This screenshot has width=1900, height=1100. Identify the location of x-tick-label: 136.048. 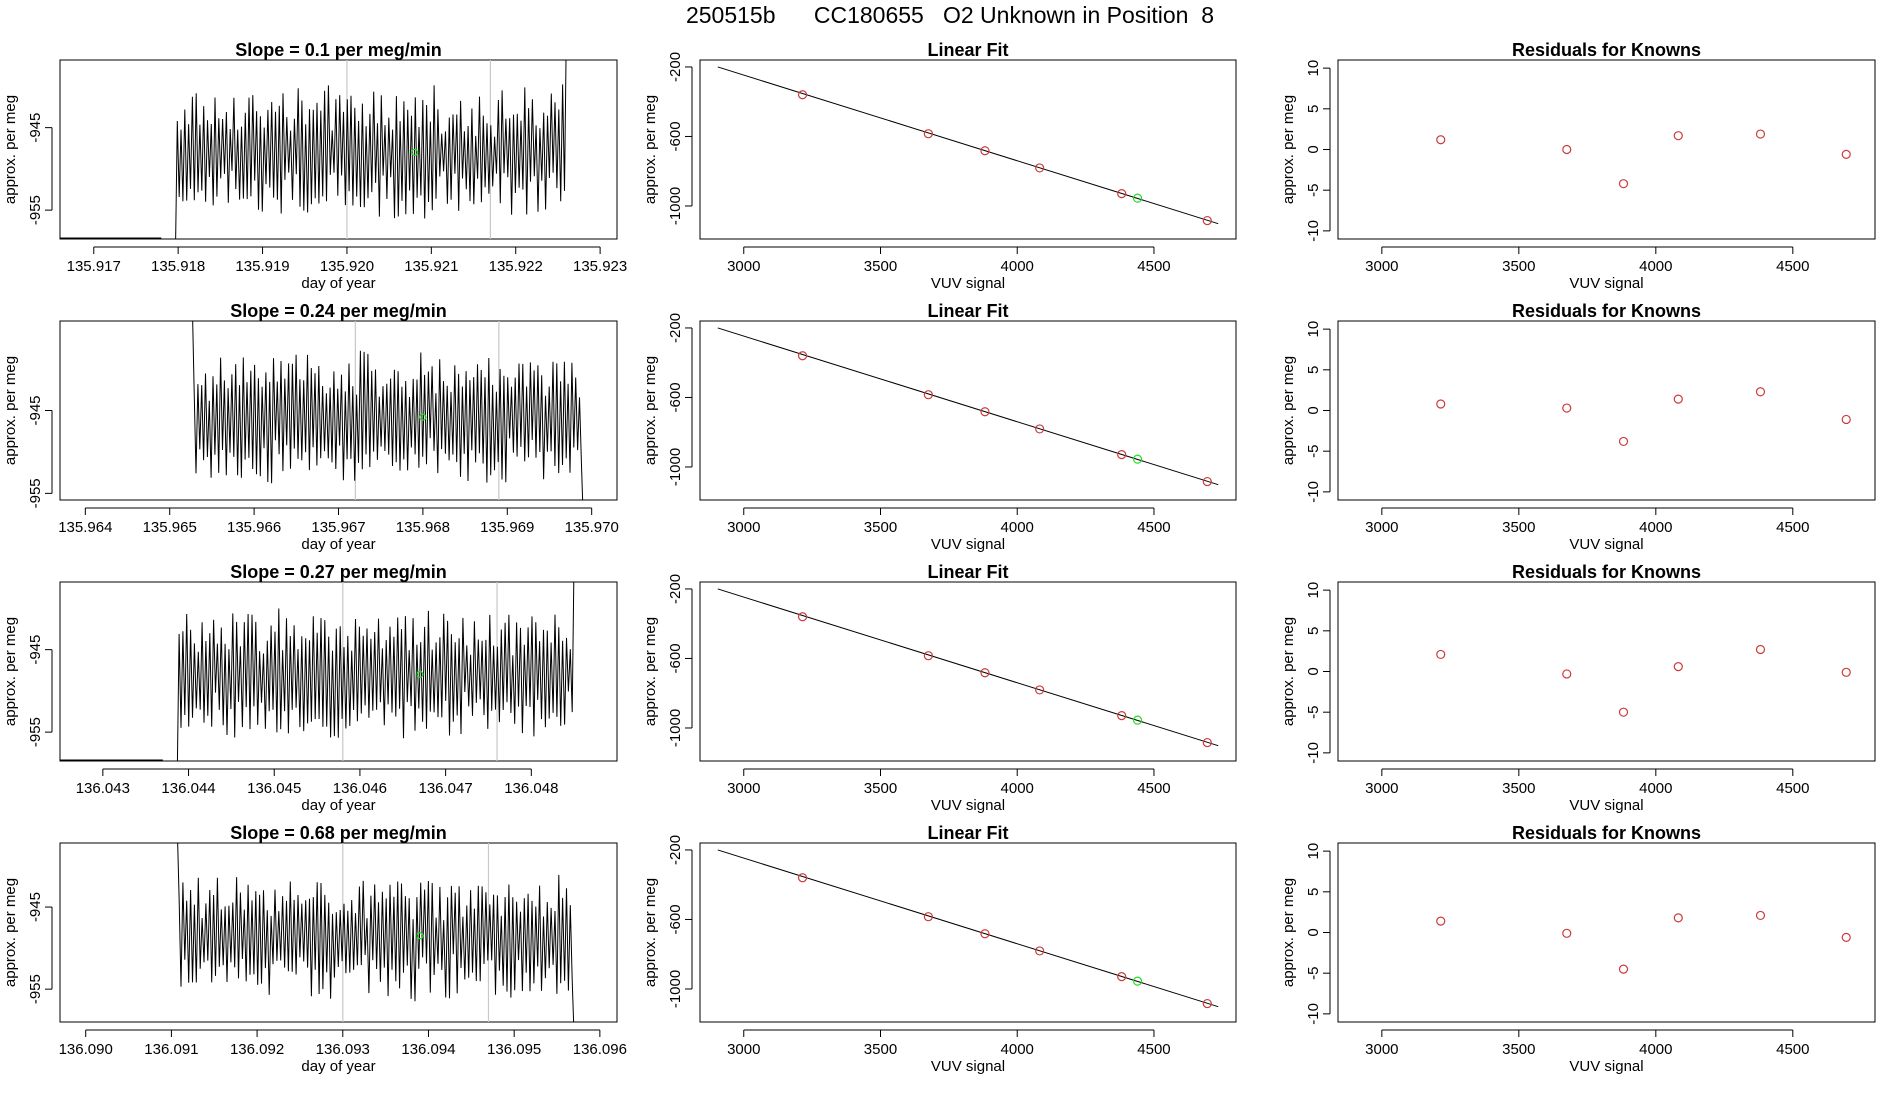
(531, 788).